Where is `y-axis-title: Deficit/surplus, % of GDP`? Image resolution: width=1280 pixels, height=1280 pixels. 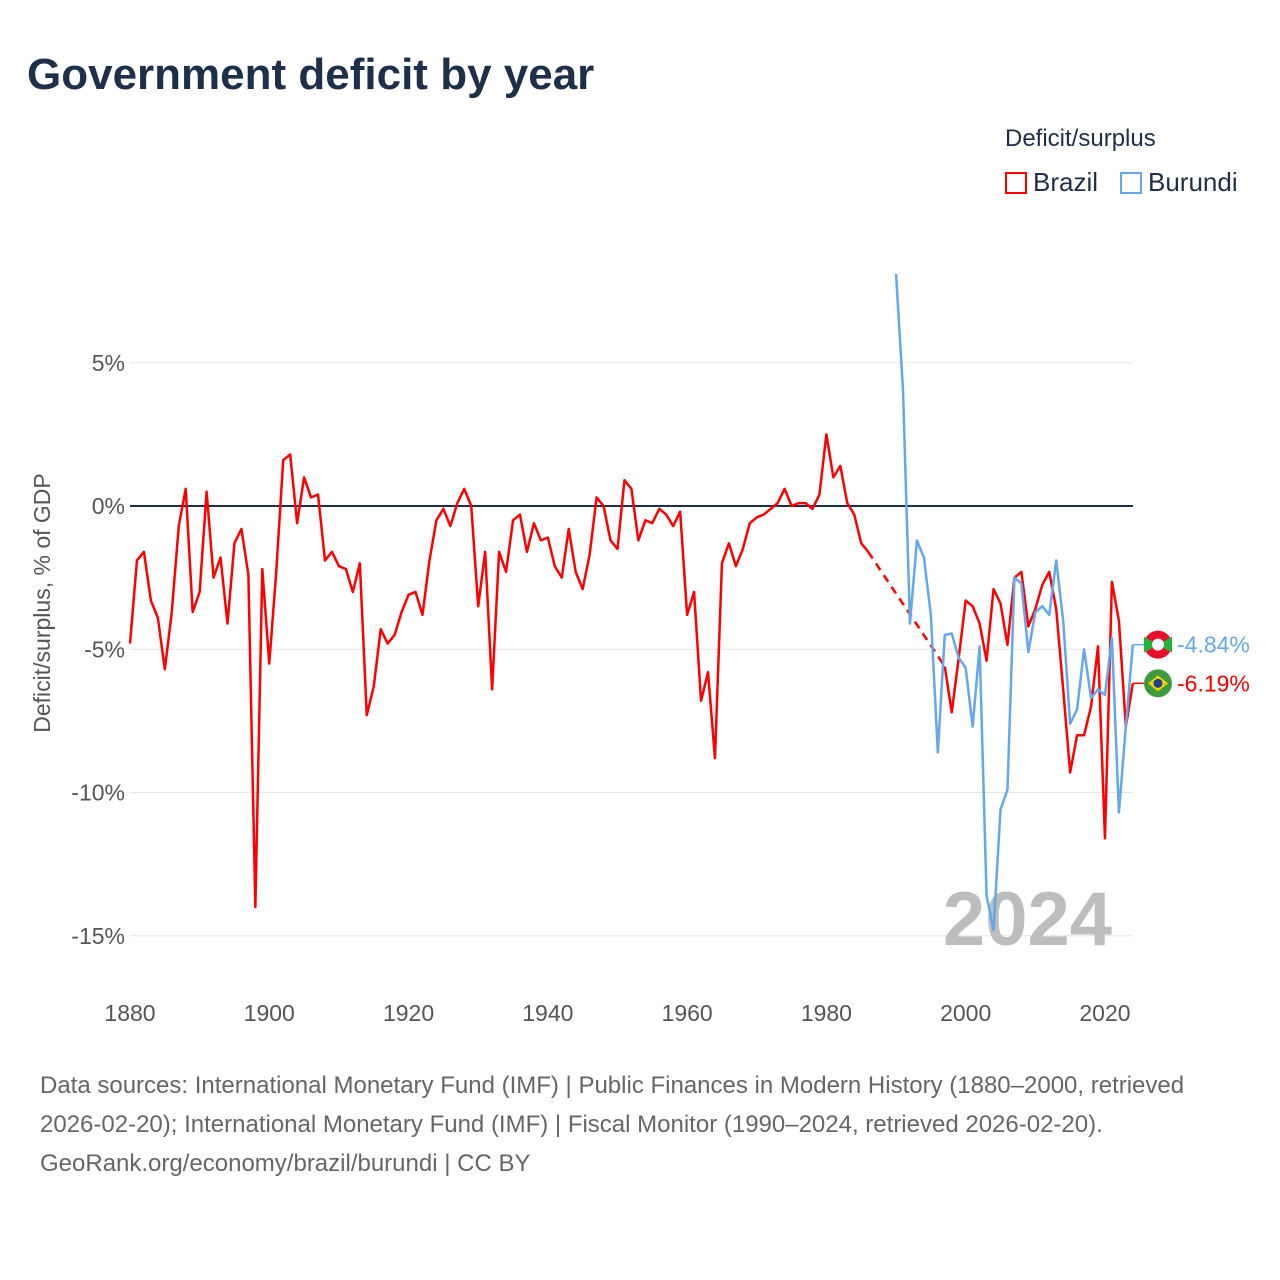 y-axis-title: Deficit/surplus, % of GDP is located at coordinates (42, 602).